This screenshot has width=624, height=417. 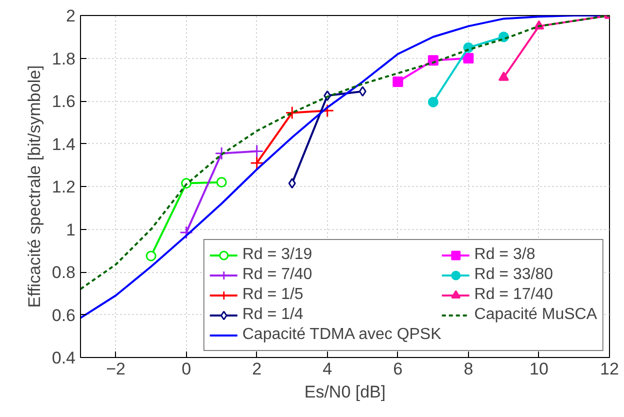 What do you see at coordinates (64, 187) in the screenshot?
I see `y-tick-label: 1.2` at bounding box center [64, 187].